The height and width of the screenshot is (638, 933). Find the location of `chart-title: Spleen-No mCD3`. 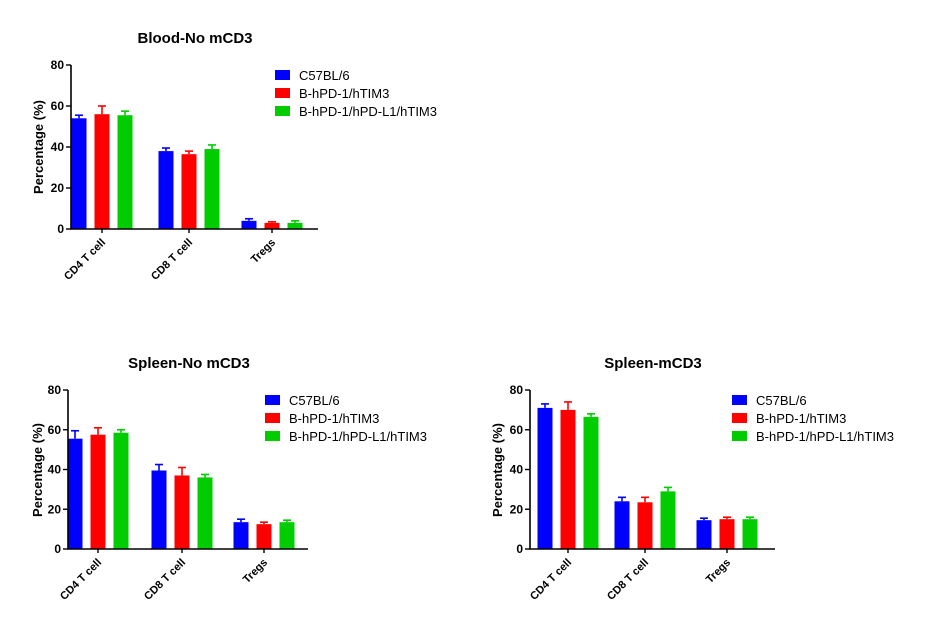

chart-title: Spleen-No mCD3 is located at coordinates (189, 363).